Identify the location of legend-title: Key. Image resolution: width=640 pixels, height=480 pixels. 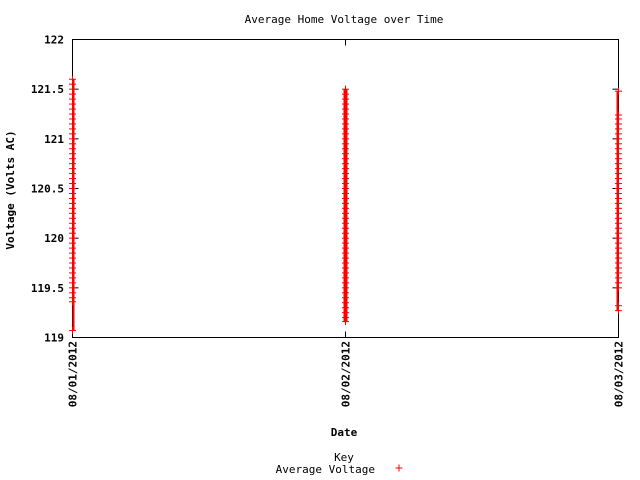
(344, 457).